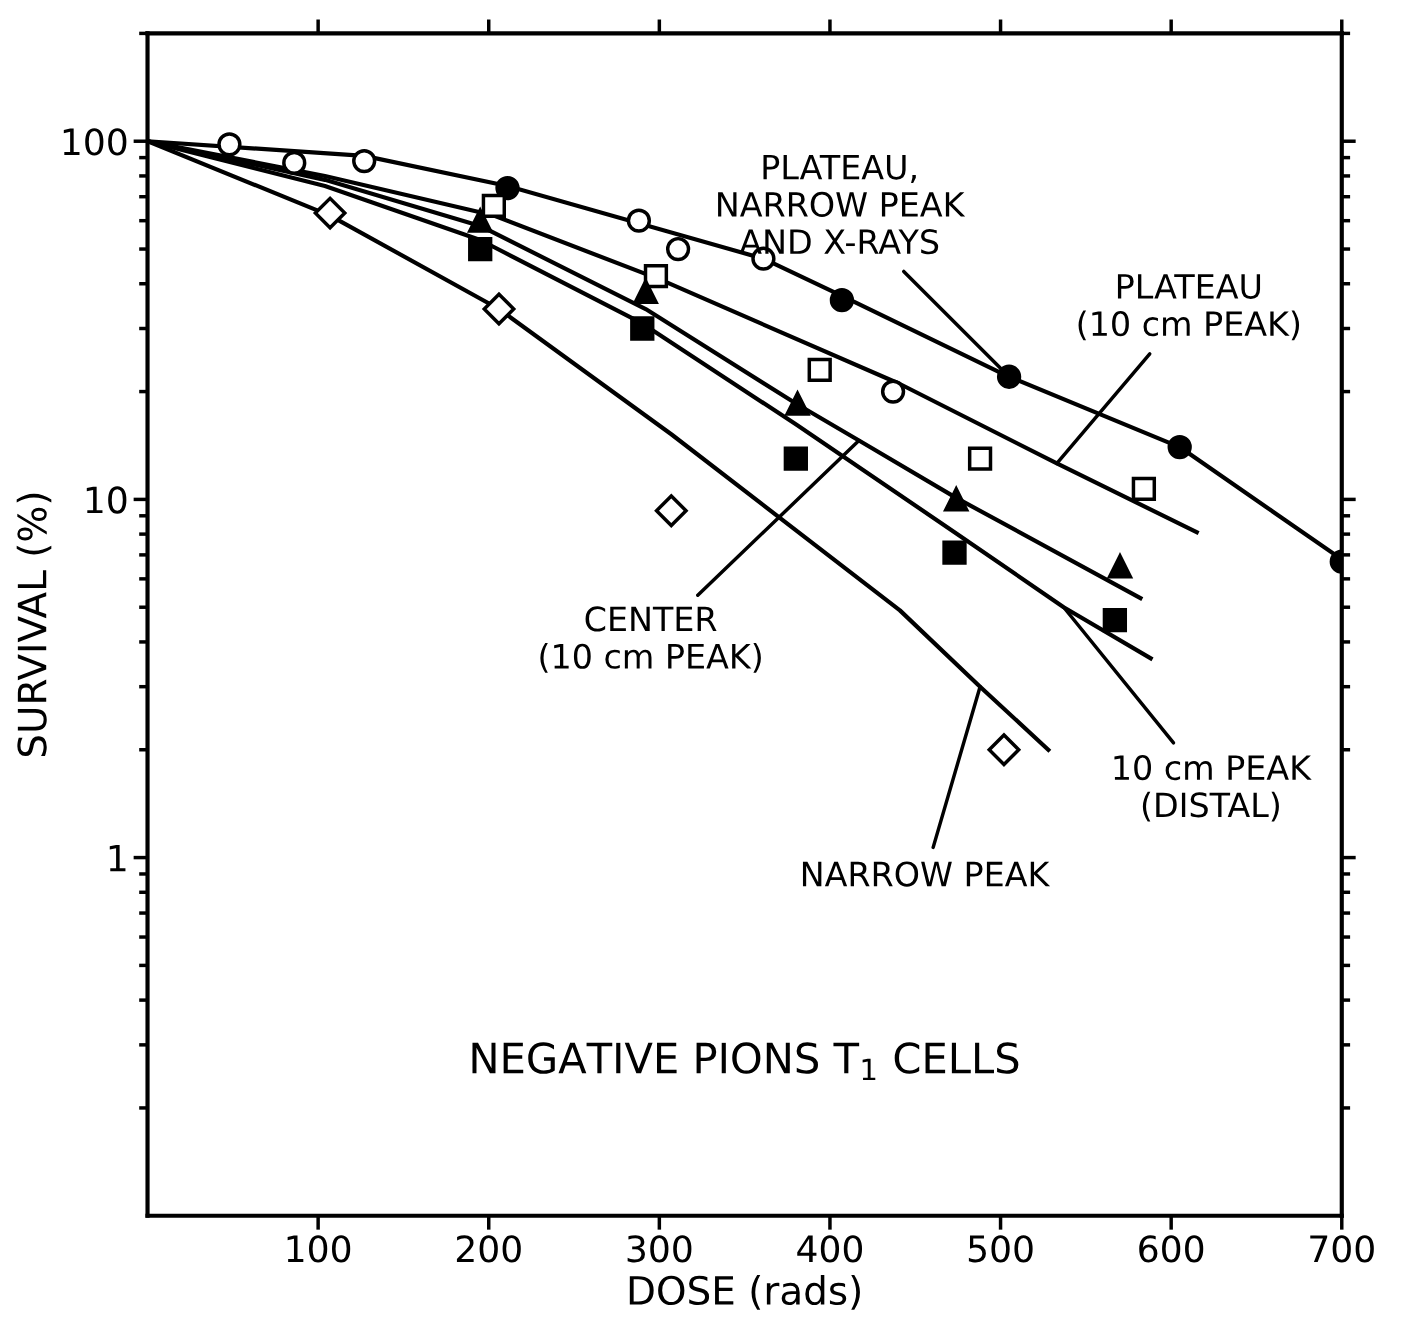 The image size is (1405, 1336). I want to click on x-tick-label: 300, so click(659, 1249).